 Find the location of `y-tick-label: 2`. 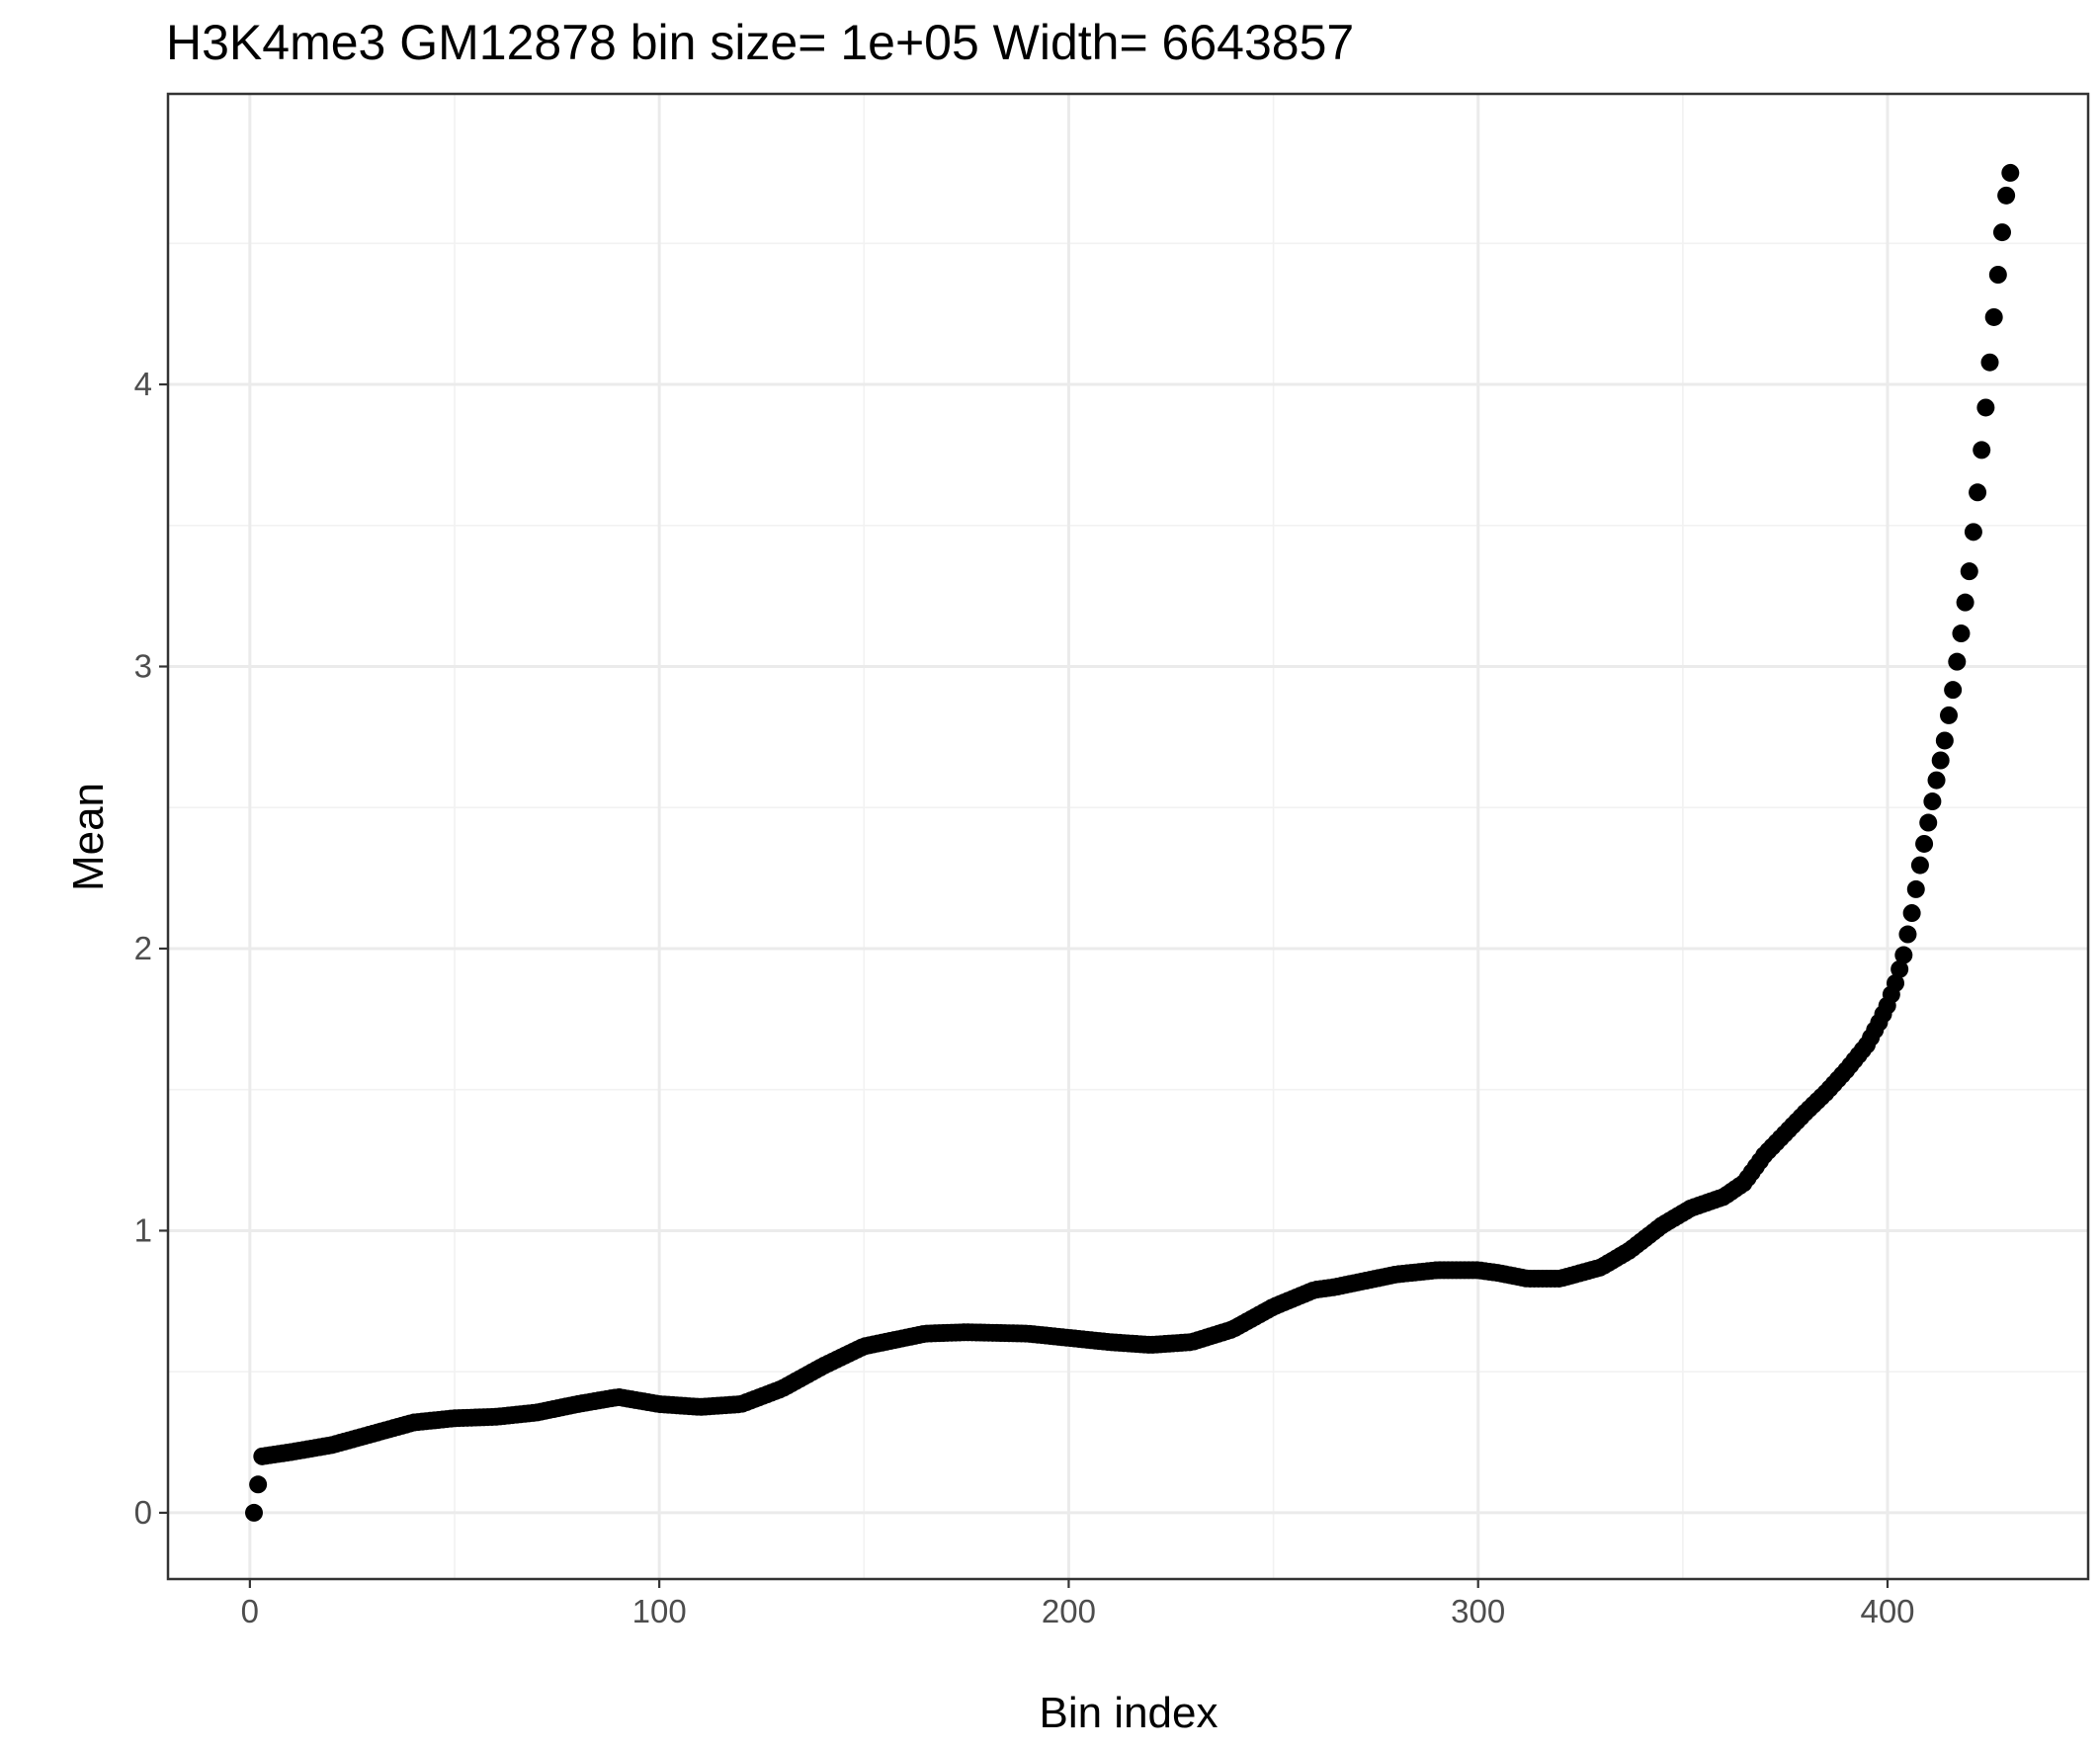

y-tick-label: 2 is located at coordinates (143, 948).